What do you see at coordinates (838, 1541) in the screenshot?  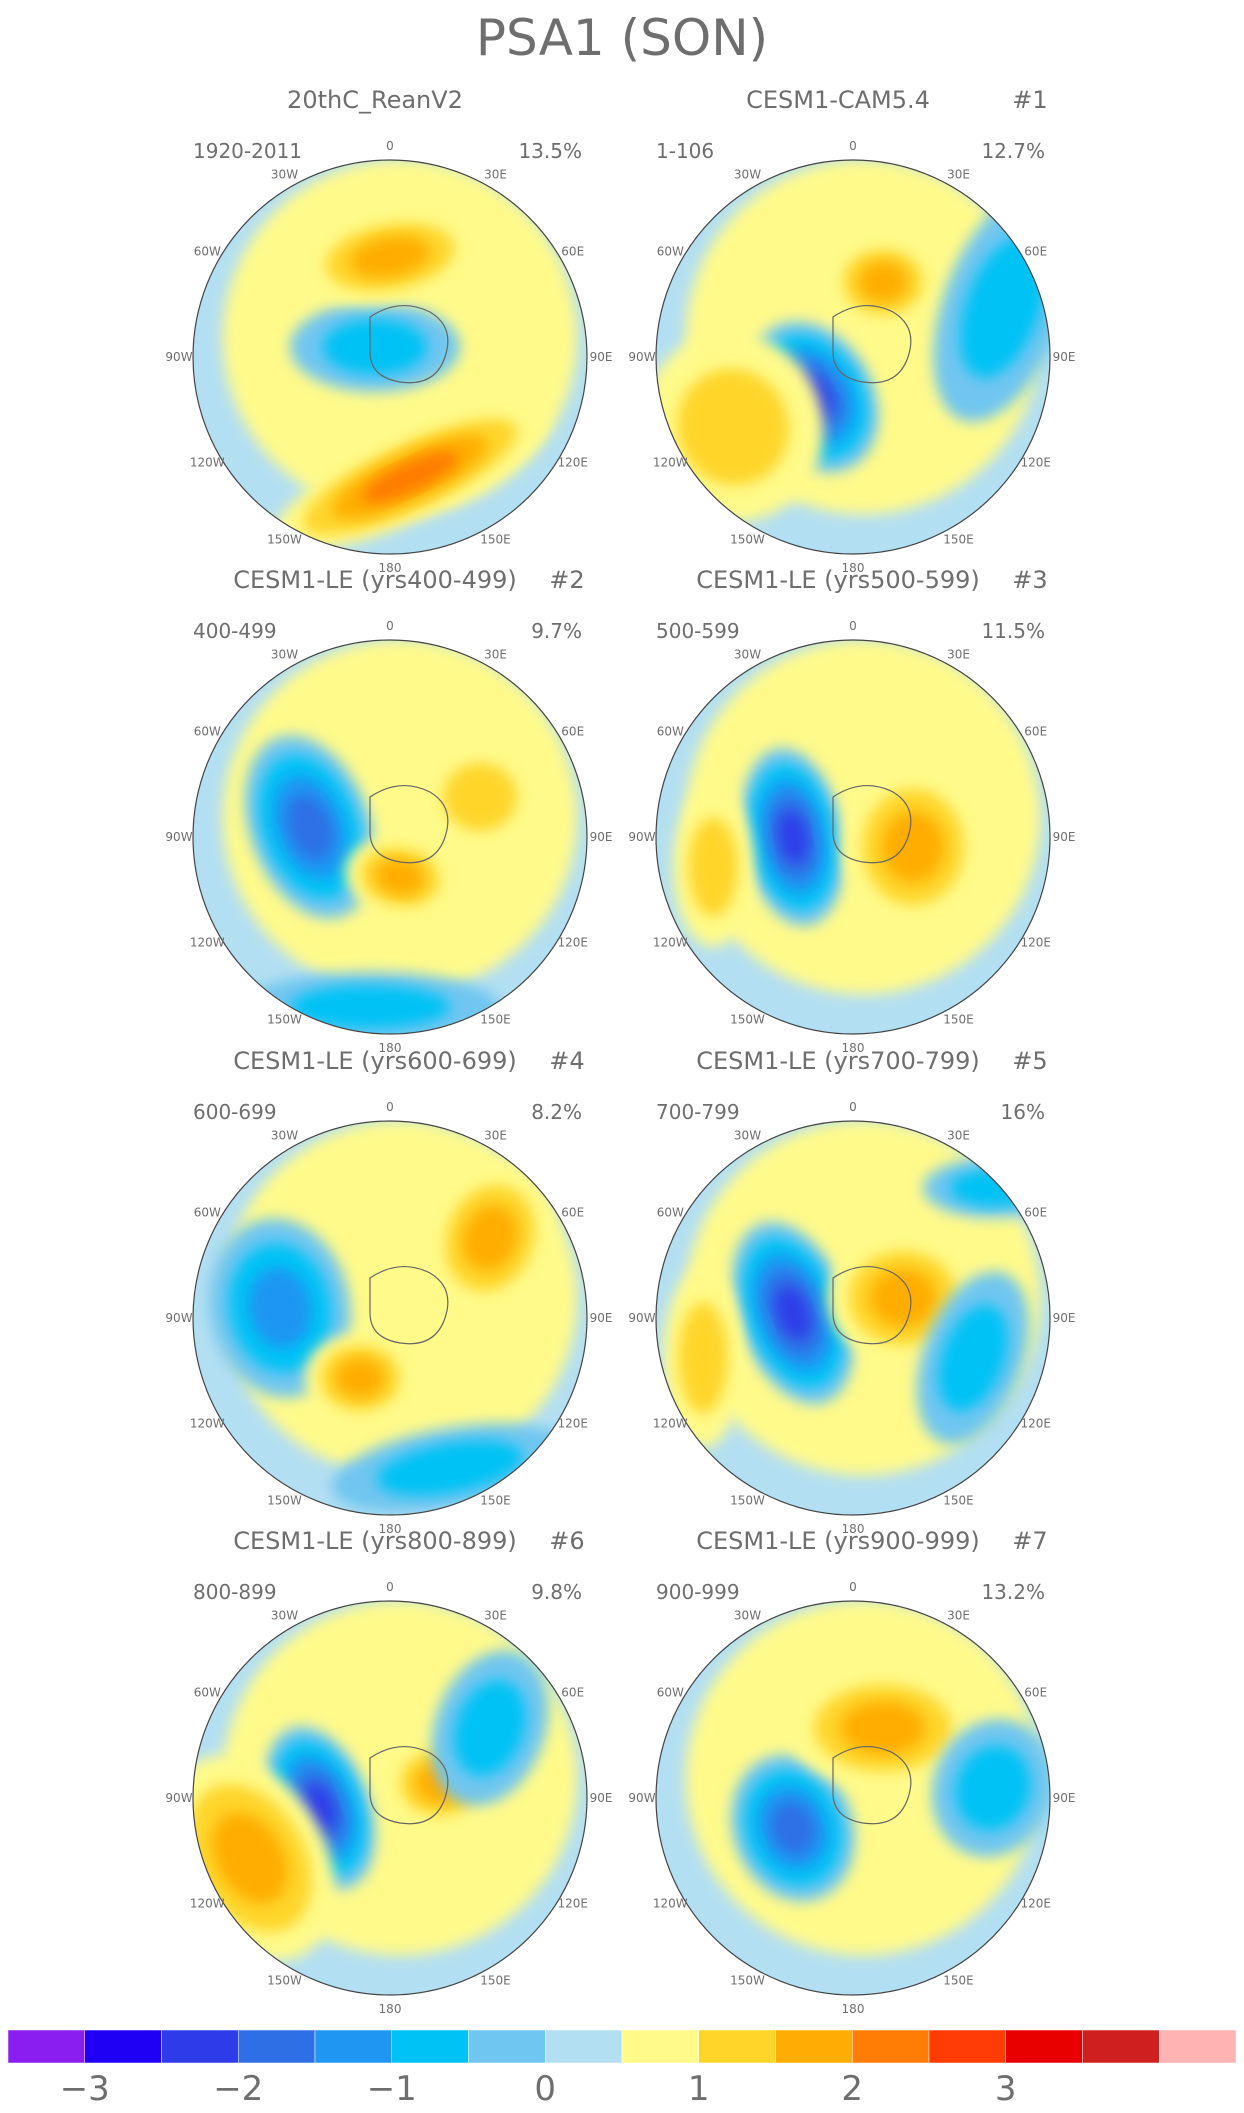 I see `panel-title: CESM1-LE (yrs900-999)` at bounding box center [838, 1541].